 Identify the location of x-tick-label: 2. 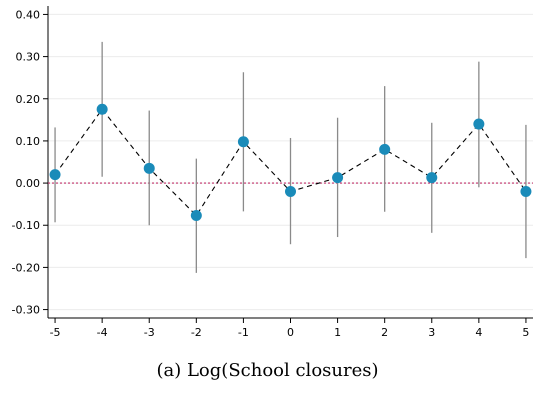
(384, 332).